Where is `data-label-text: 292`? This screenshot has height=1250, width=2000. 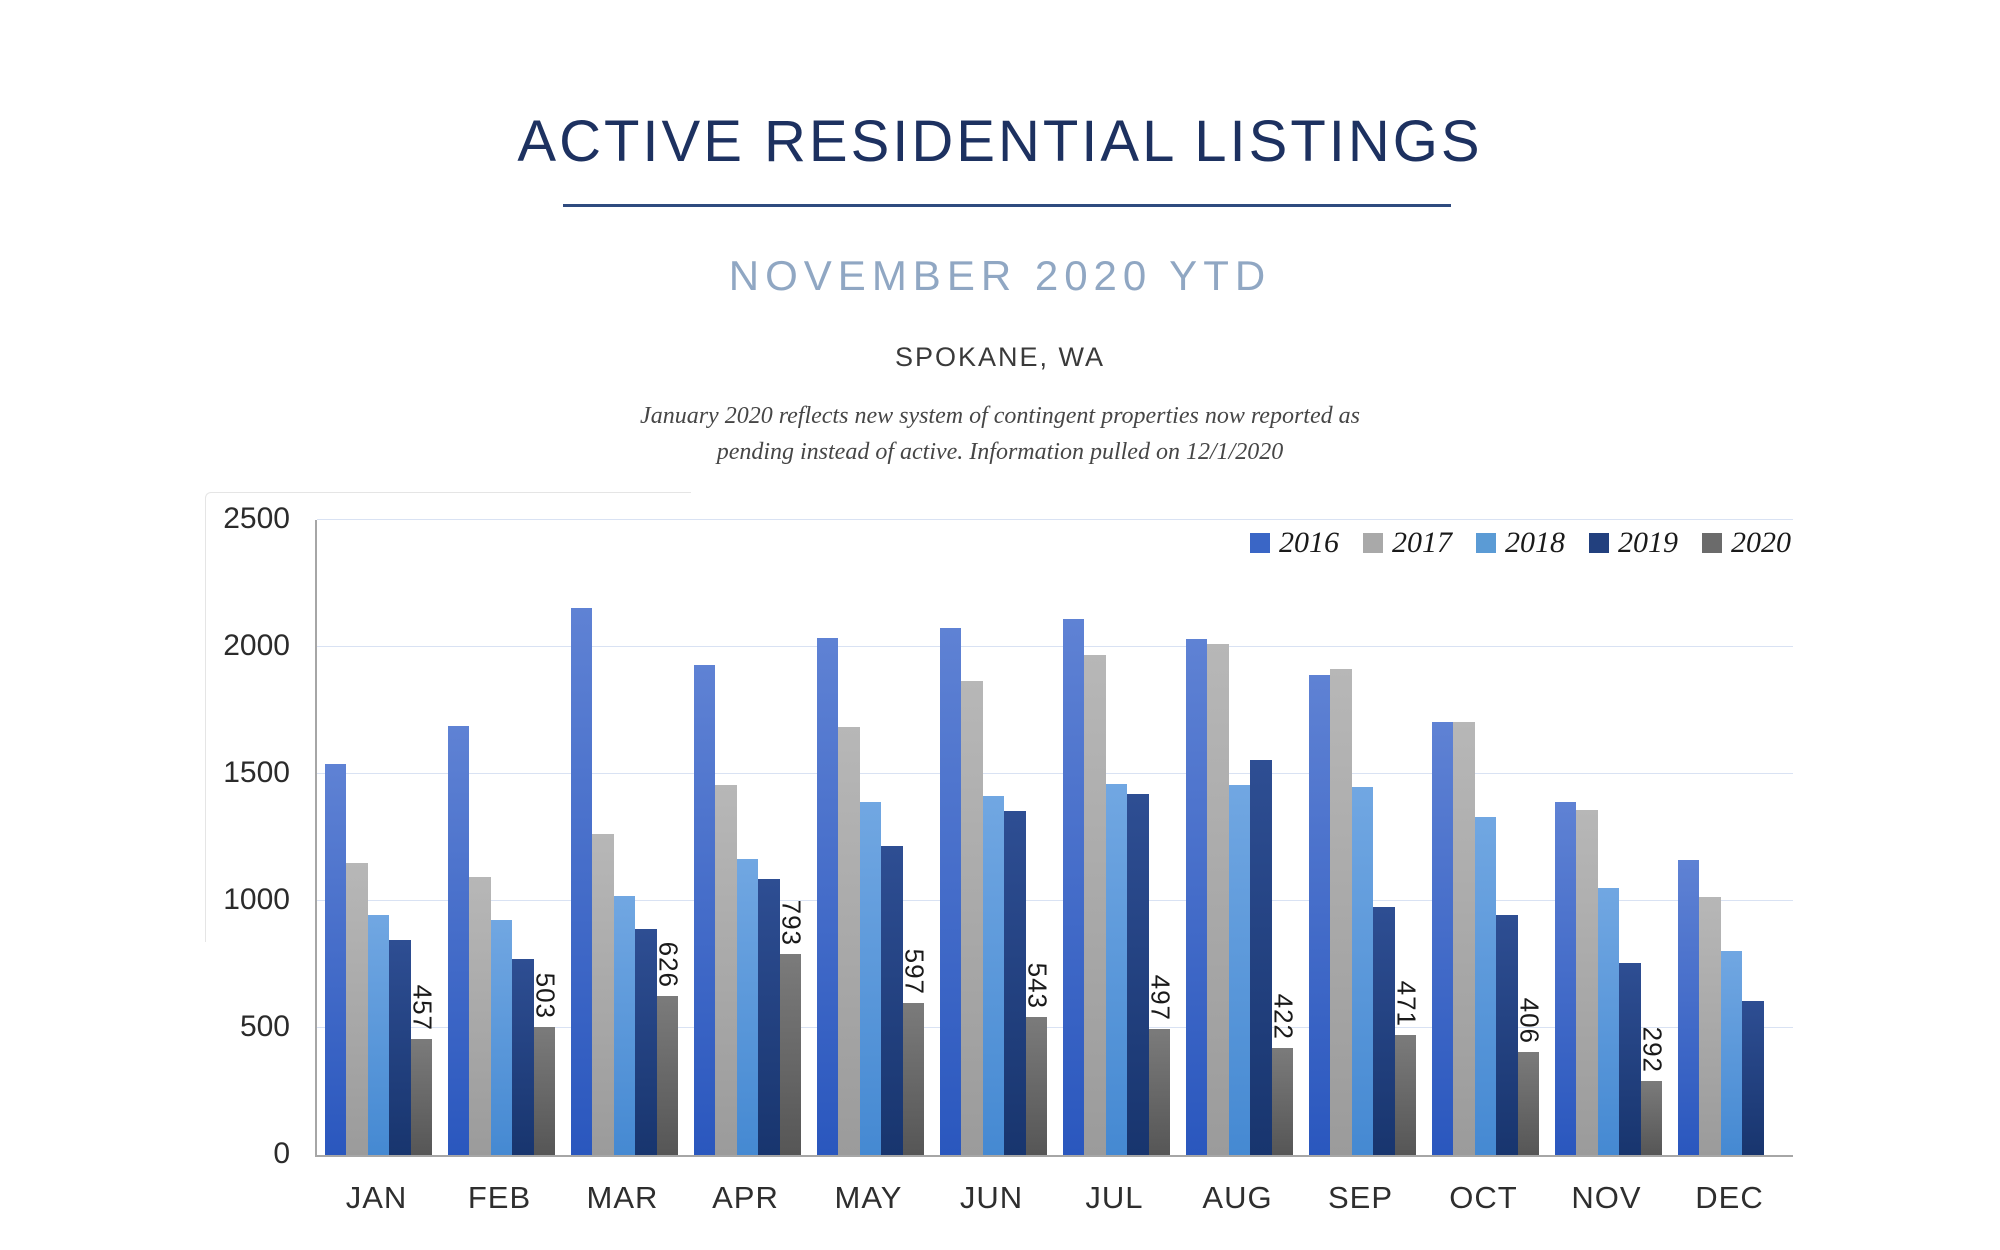 data-label-text: 292 is located at coordinates (1652, 1049).